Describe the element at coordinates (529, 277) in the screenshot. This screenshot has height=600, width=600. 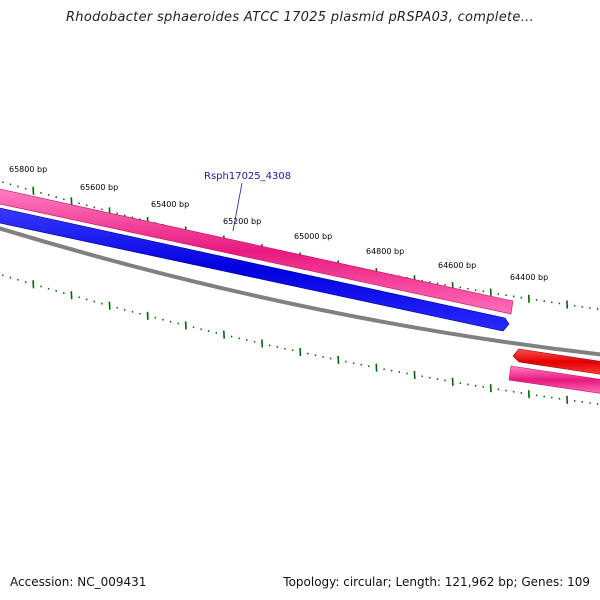
I see `tick-label-64400: 64400 bp` at that location.